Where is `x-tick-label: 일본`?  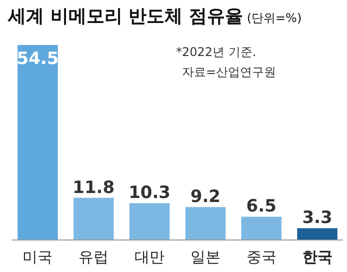 x-tick-label: 일본 is located at coordinates (205, 257).